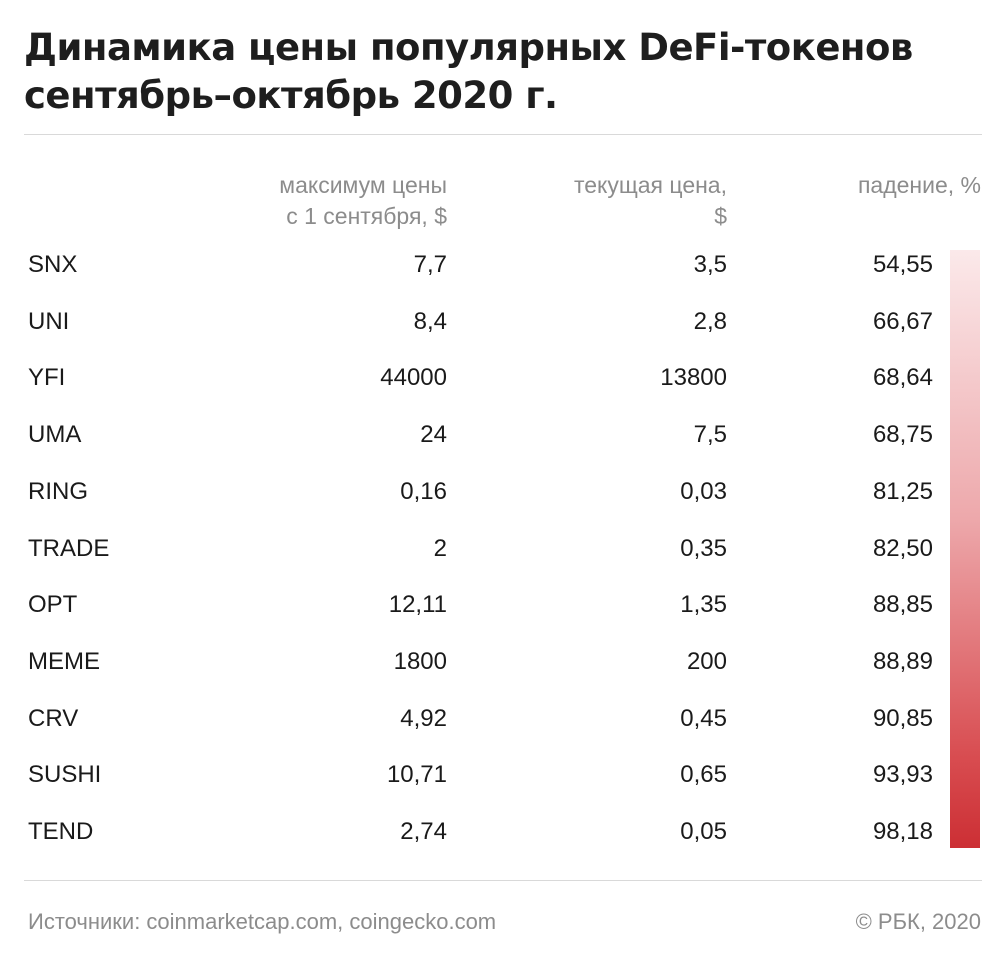 This screenshot has width=1005, height=964. Describe the element at coordinates (693, 378) in the screenshot. I see `current-price-cell: 13800` at that location.